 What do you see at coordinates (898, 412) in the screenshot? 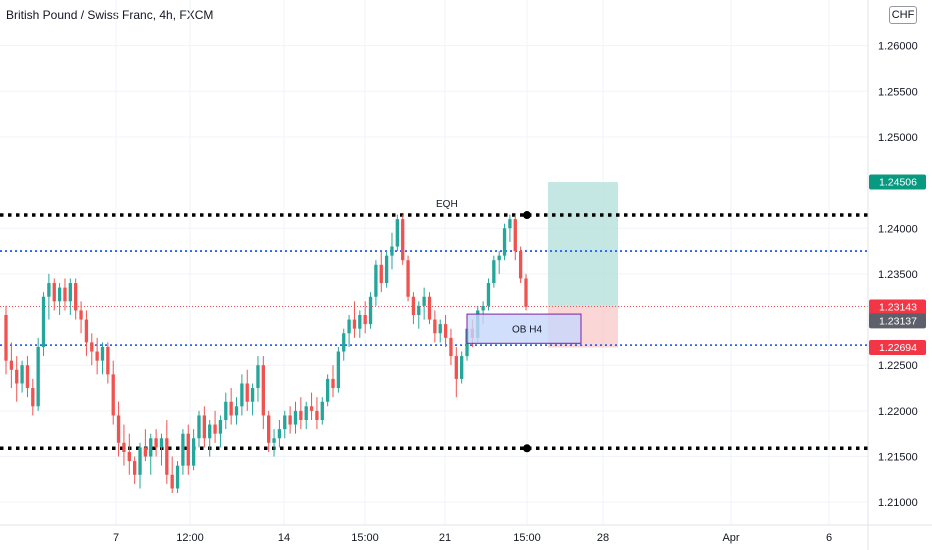
I see `y-tick-label: 1.22000` at bounding box center [898, 412].